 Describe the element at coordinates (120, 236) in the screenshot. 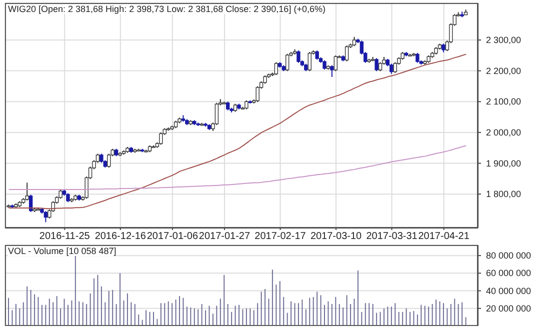

I see `x-tick-label: 2016-12-16` at that location.